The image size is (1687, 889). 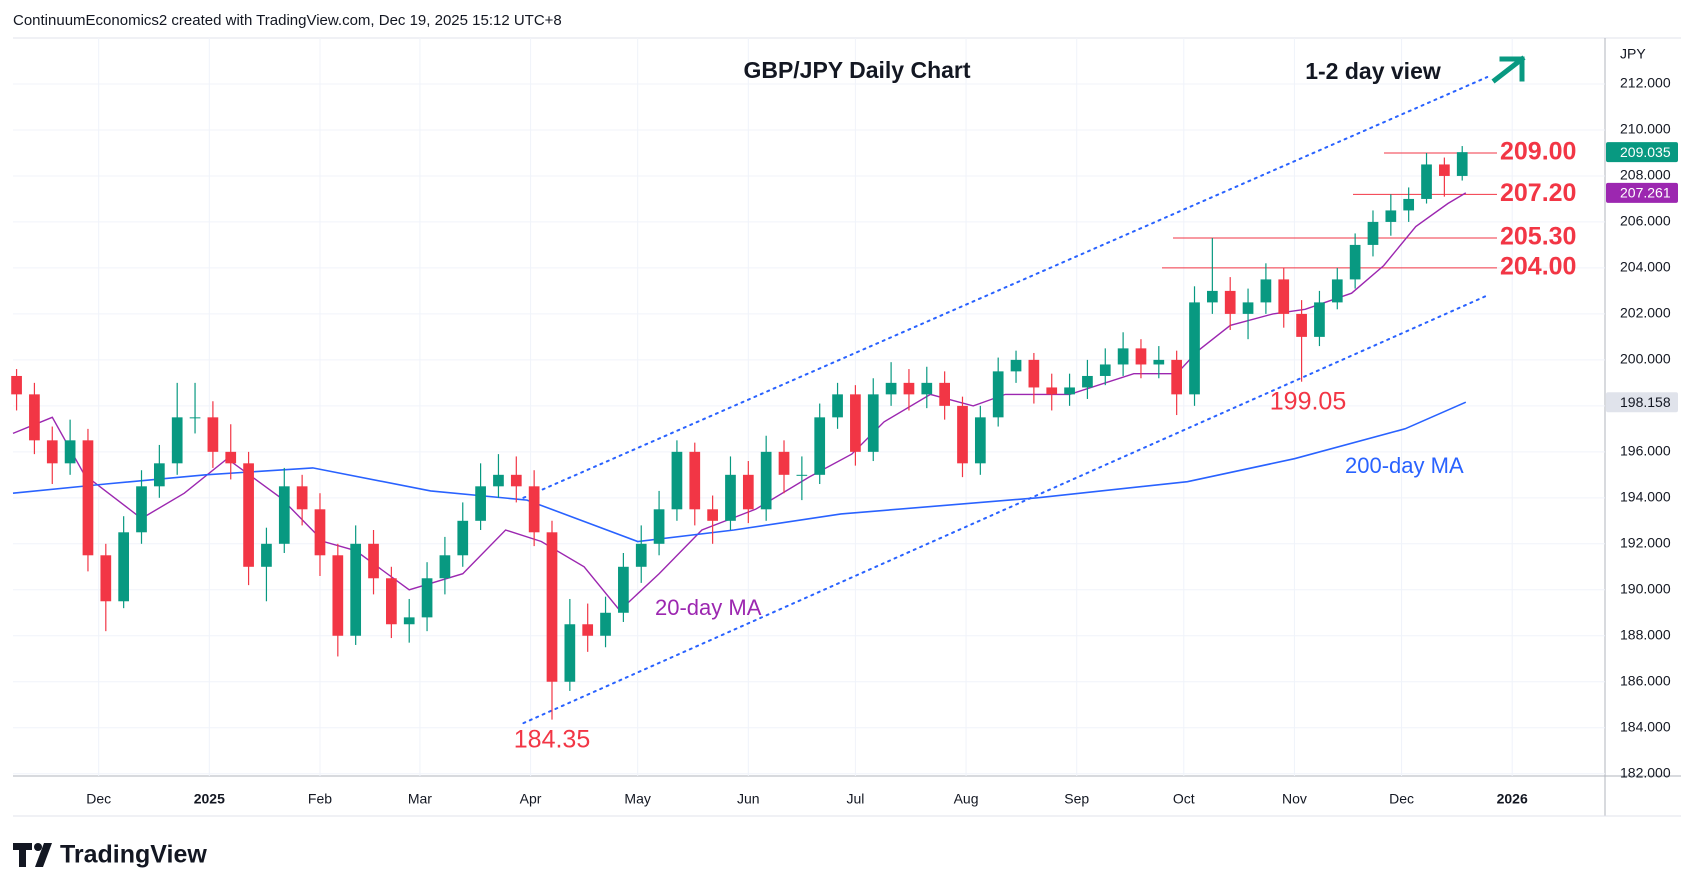 I want to click on x-tick-label: Aug, so click(x=966, y=799).